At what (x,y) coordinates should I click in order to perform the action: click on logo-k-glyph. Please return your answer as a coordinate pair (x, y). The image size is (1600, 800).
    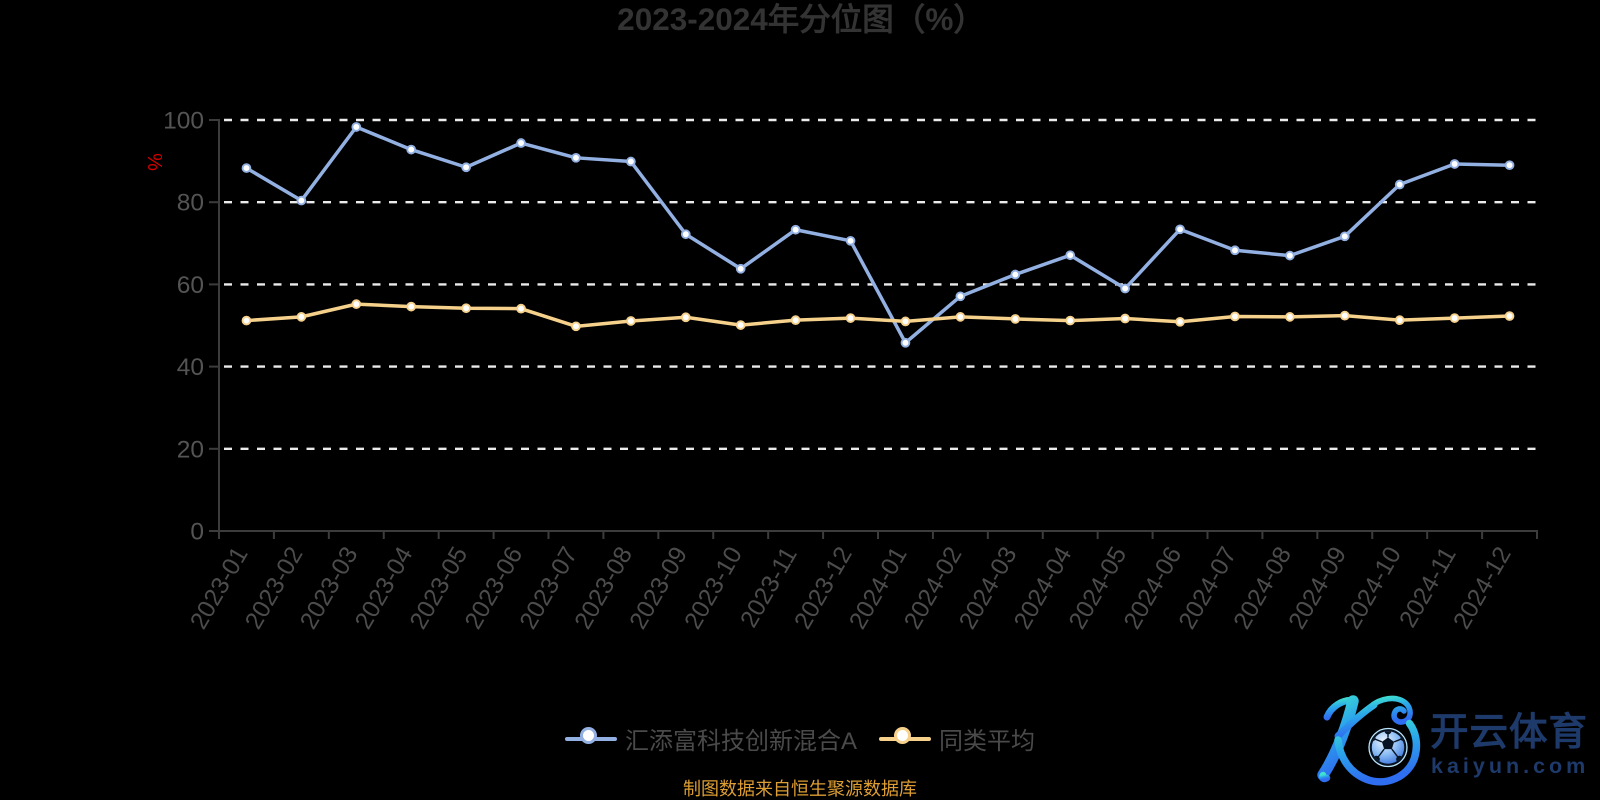
    Looking at the image, I should click on (1369, 740).